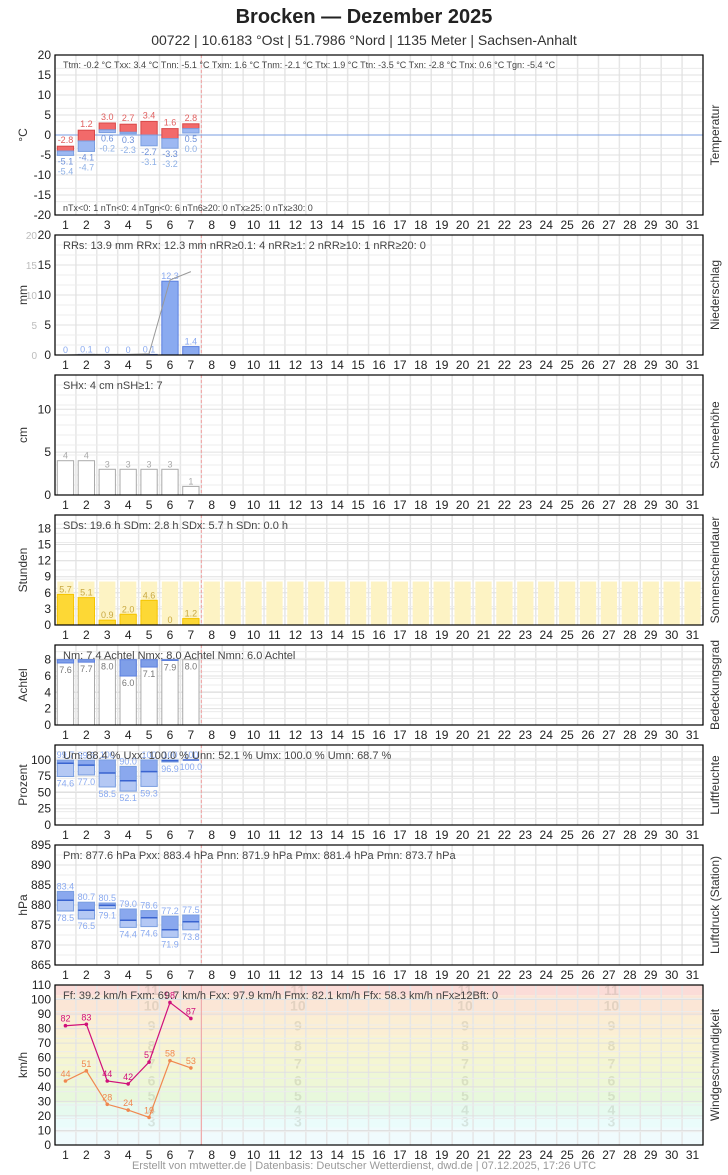 Image resolution: width=728 pixels, height=1175 pixels. I want to click on wind-point, so click(86, 1071).